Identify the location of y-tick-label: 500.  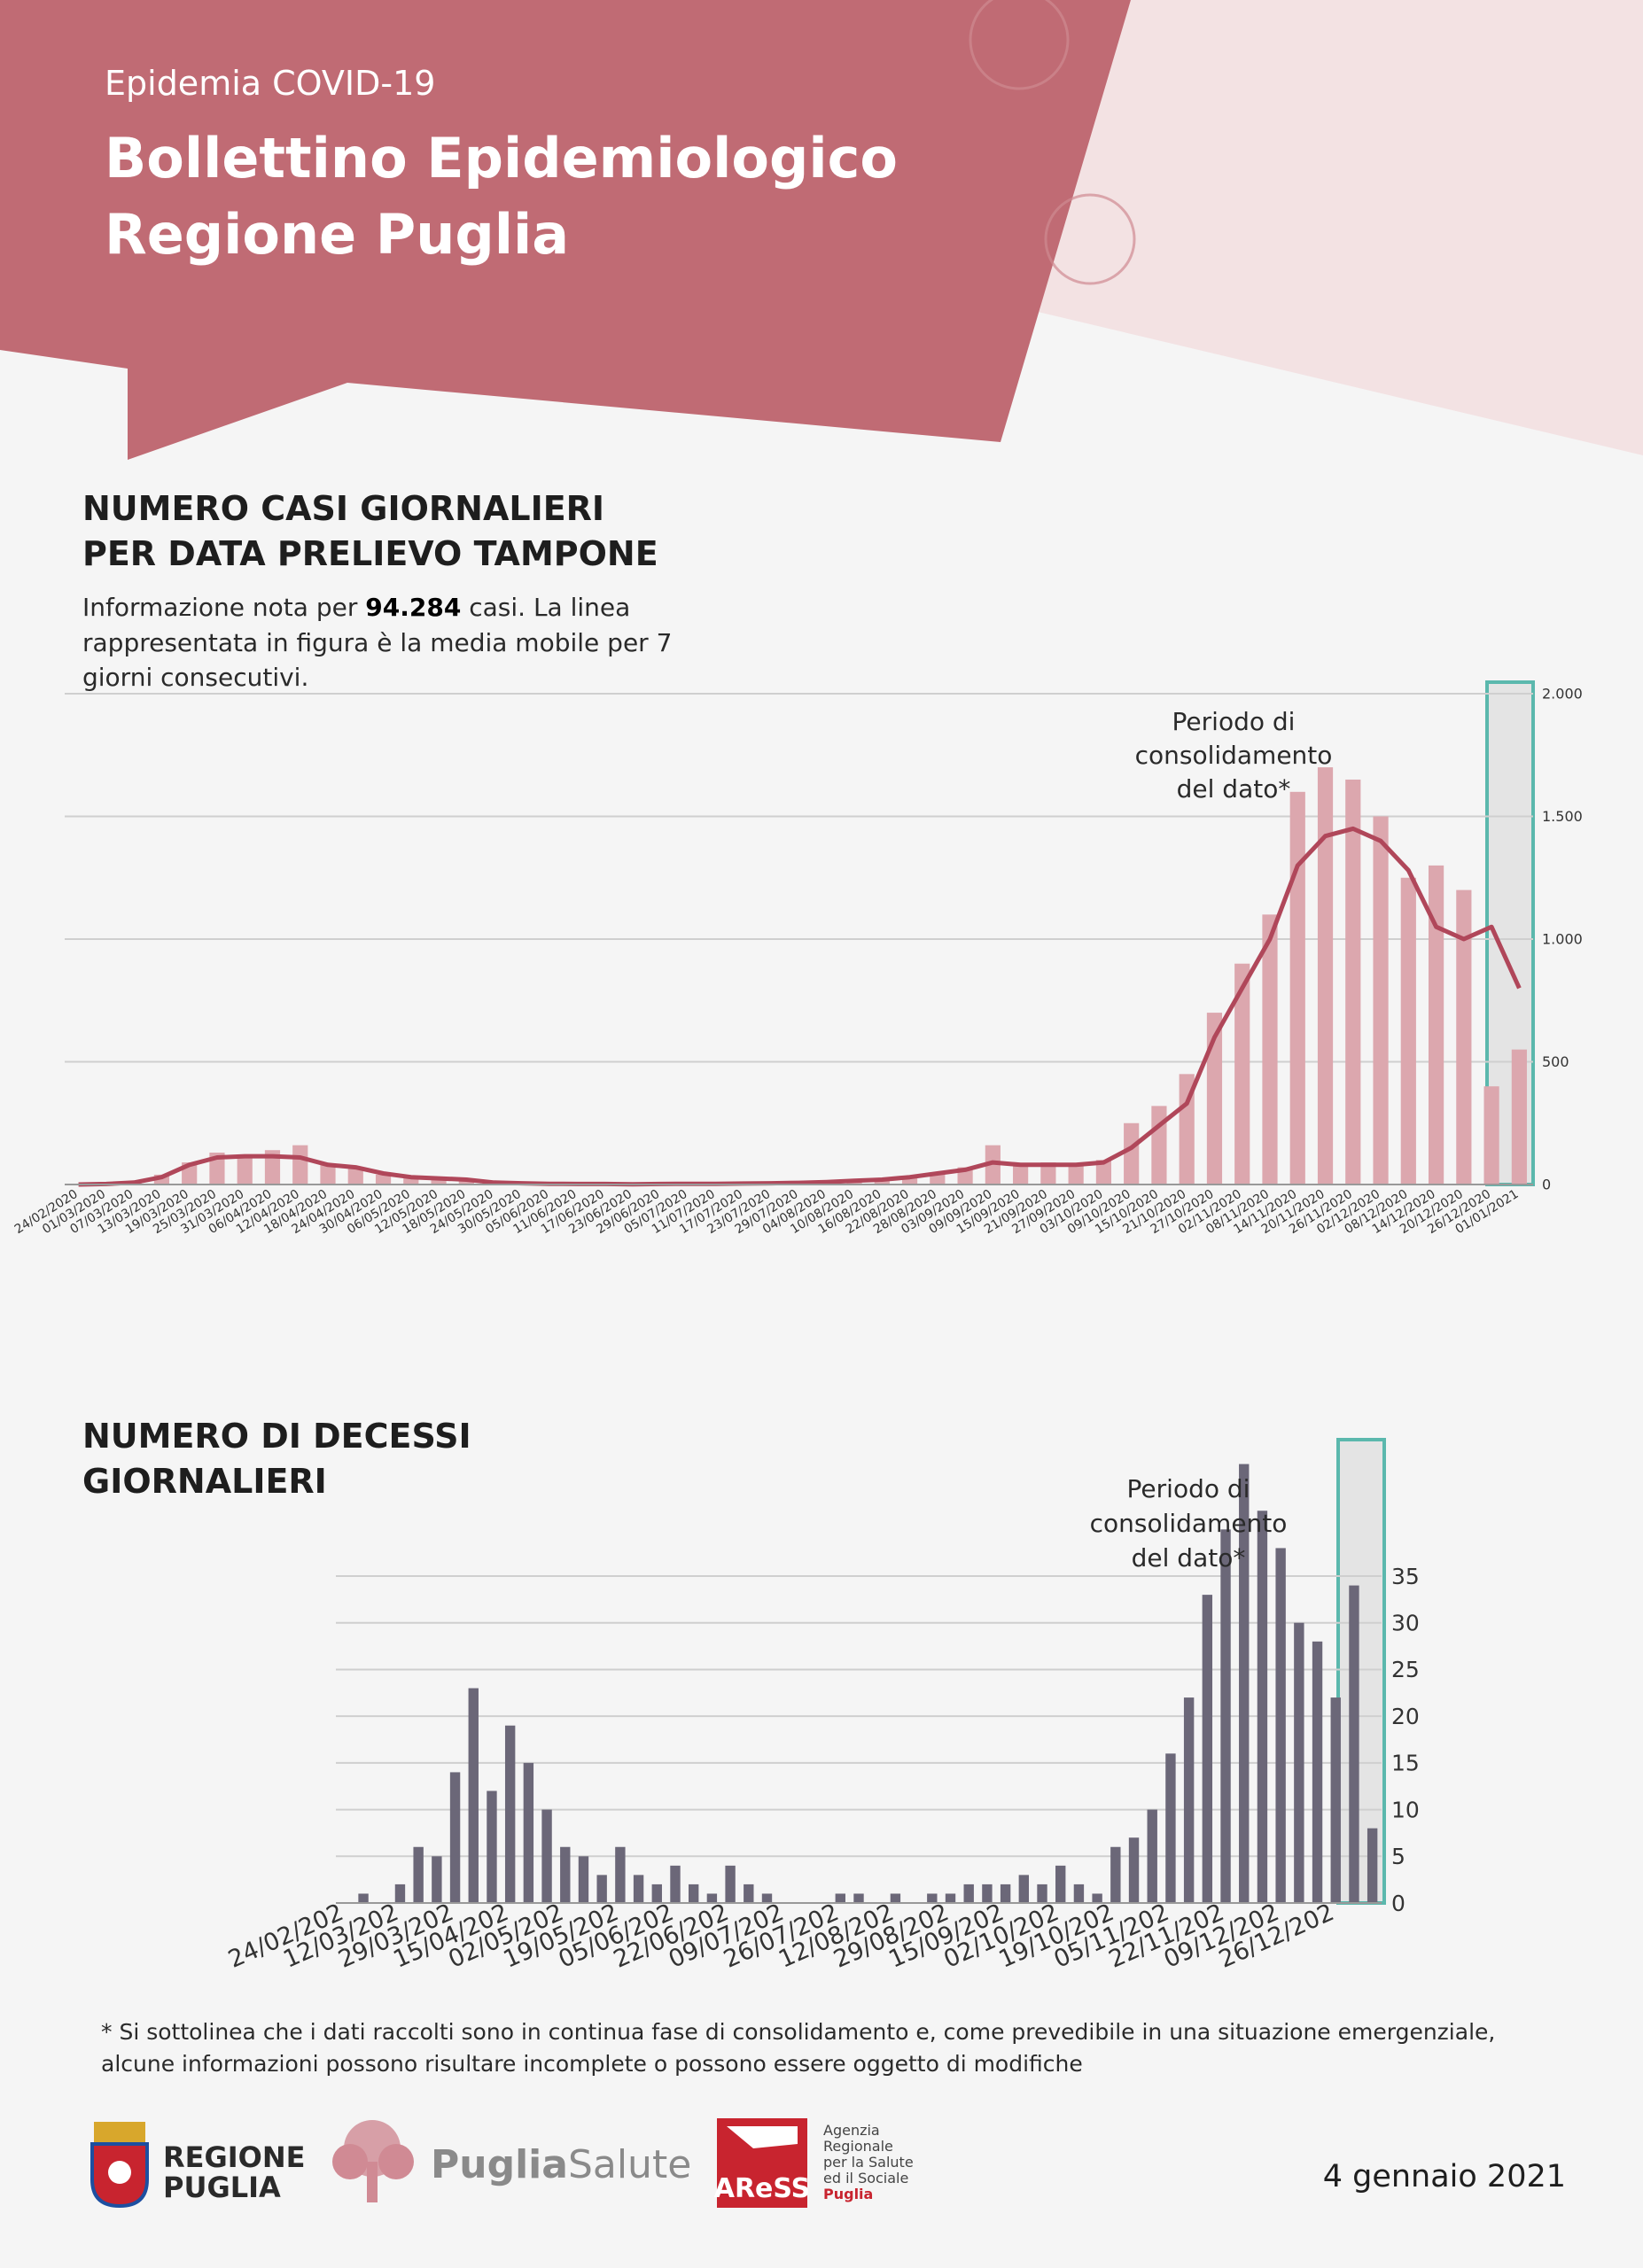
(1555, 1061).